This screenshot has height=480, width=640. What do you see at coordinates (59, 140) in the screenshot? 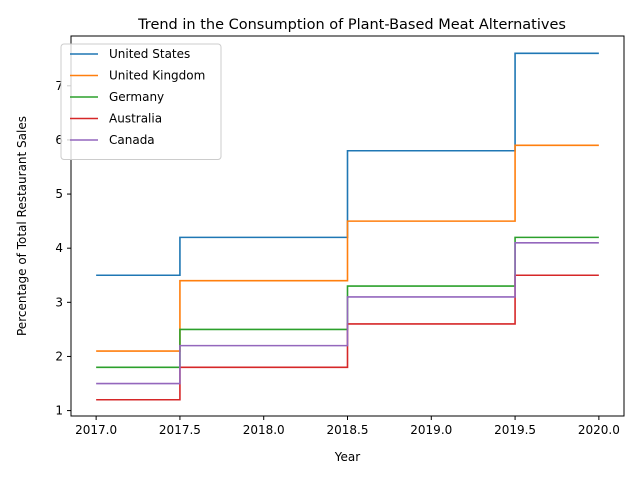
I see `y-tick-label: 6` at bounding box center [59, 140].